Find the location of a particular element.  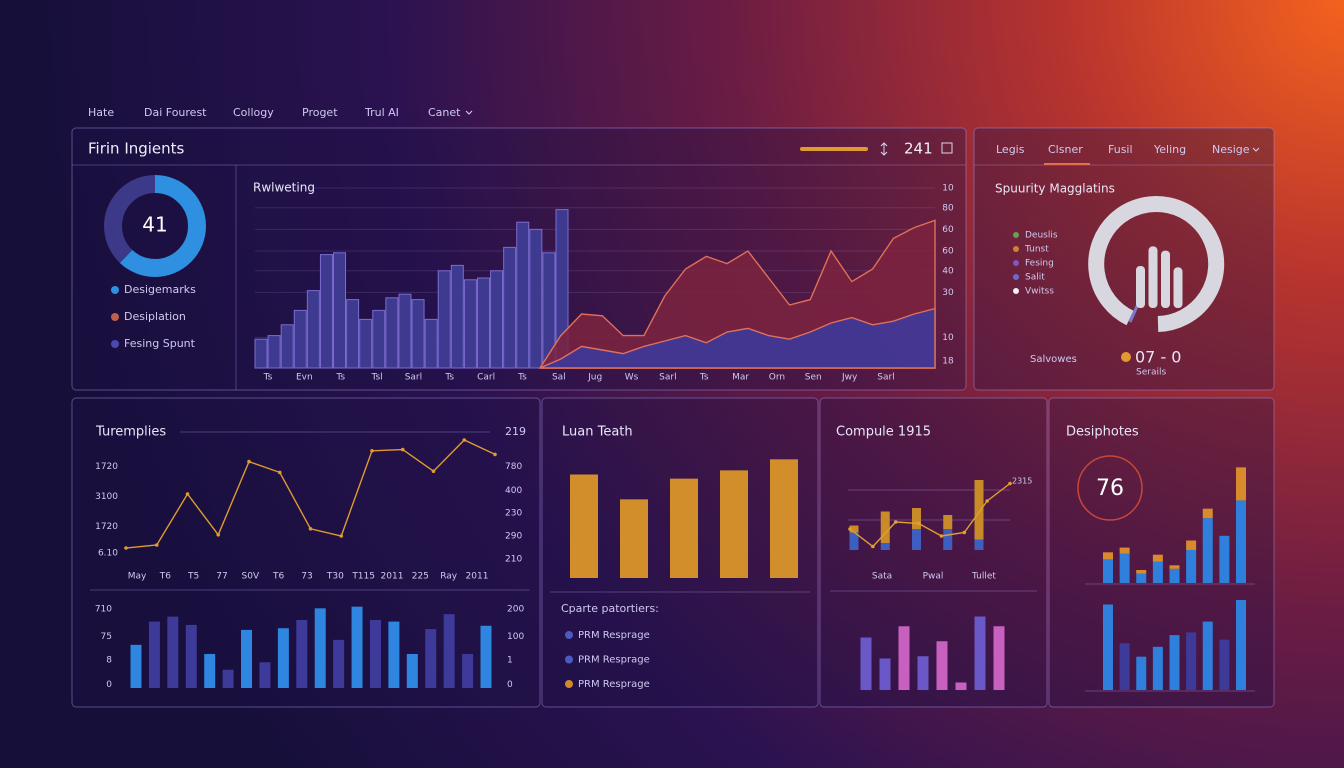

sort-icon is located at coordinates (884, 149).